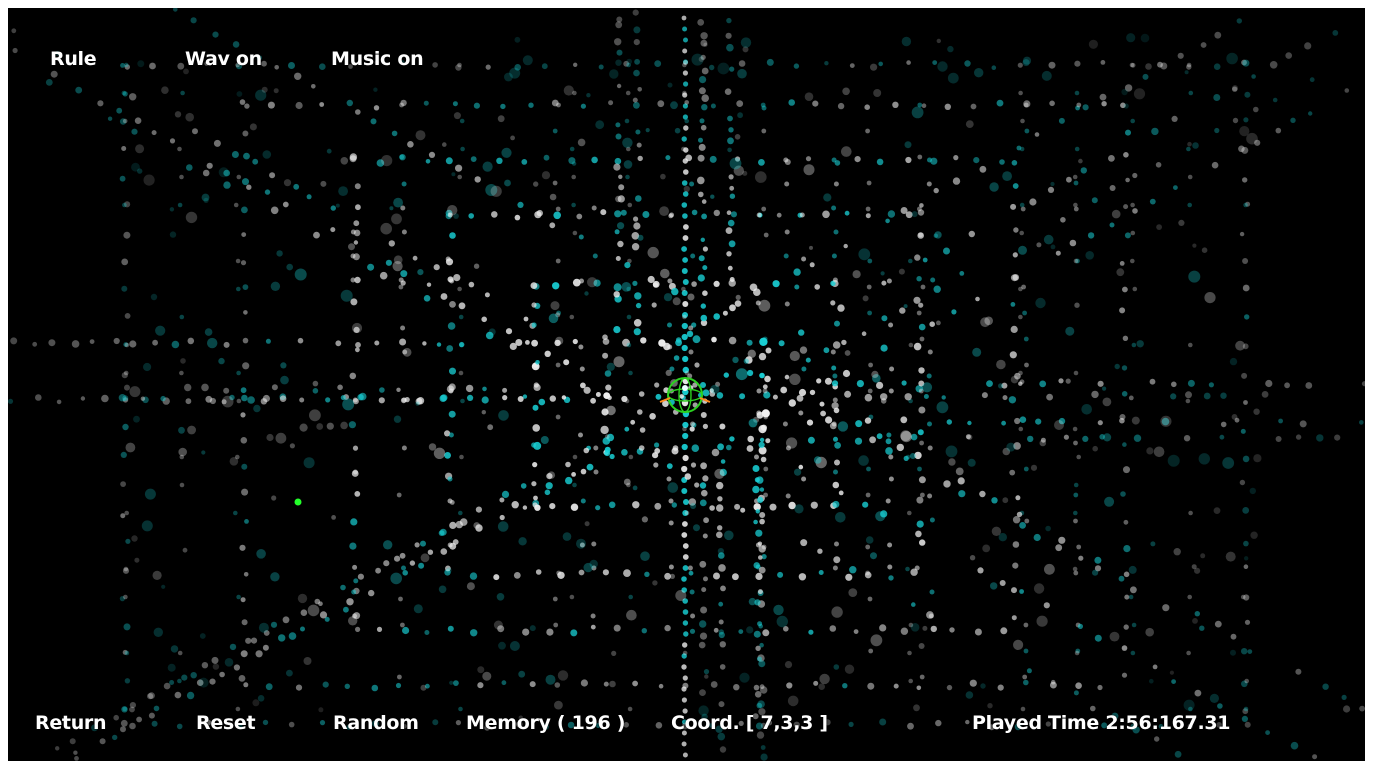 This screenshot has height=769, width=1373. Describe the element at coordinates (73, 59) in the screenshot. I see `rule-button: Rule` at that location.